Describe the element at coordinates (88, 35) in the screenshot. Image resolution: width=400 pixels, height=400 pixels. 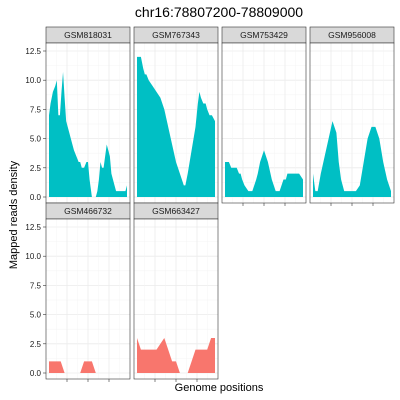
I see `strip-label: GSM818031` at that location.